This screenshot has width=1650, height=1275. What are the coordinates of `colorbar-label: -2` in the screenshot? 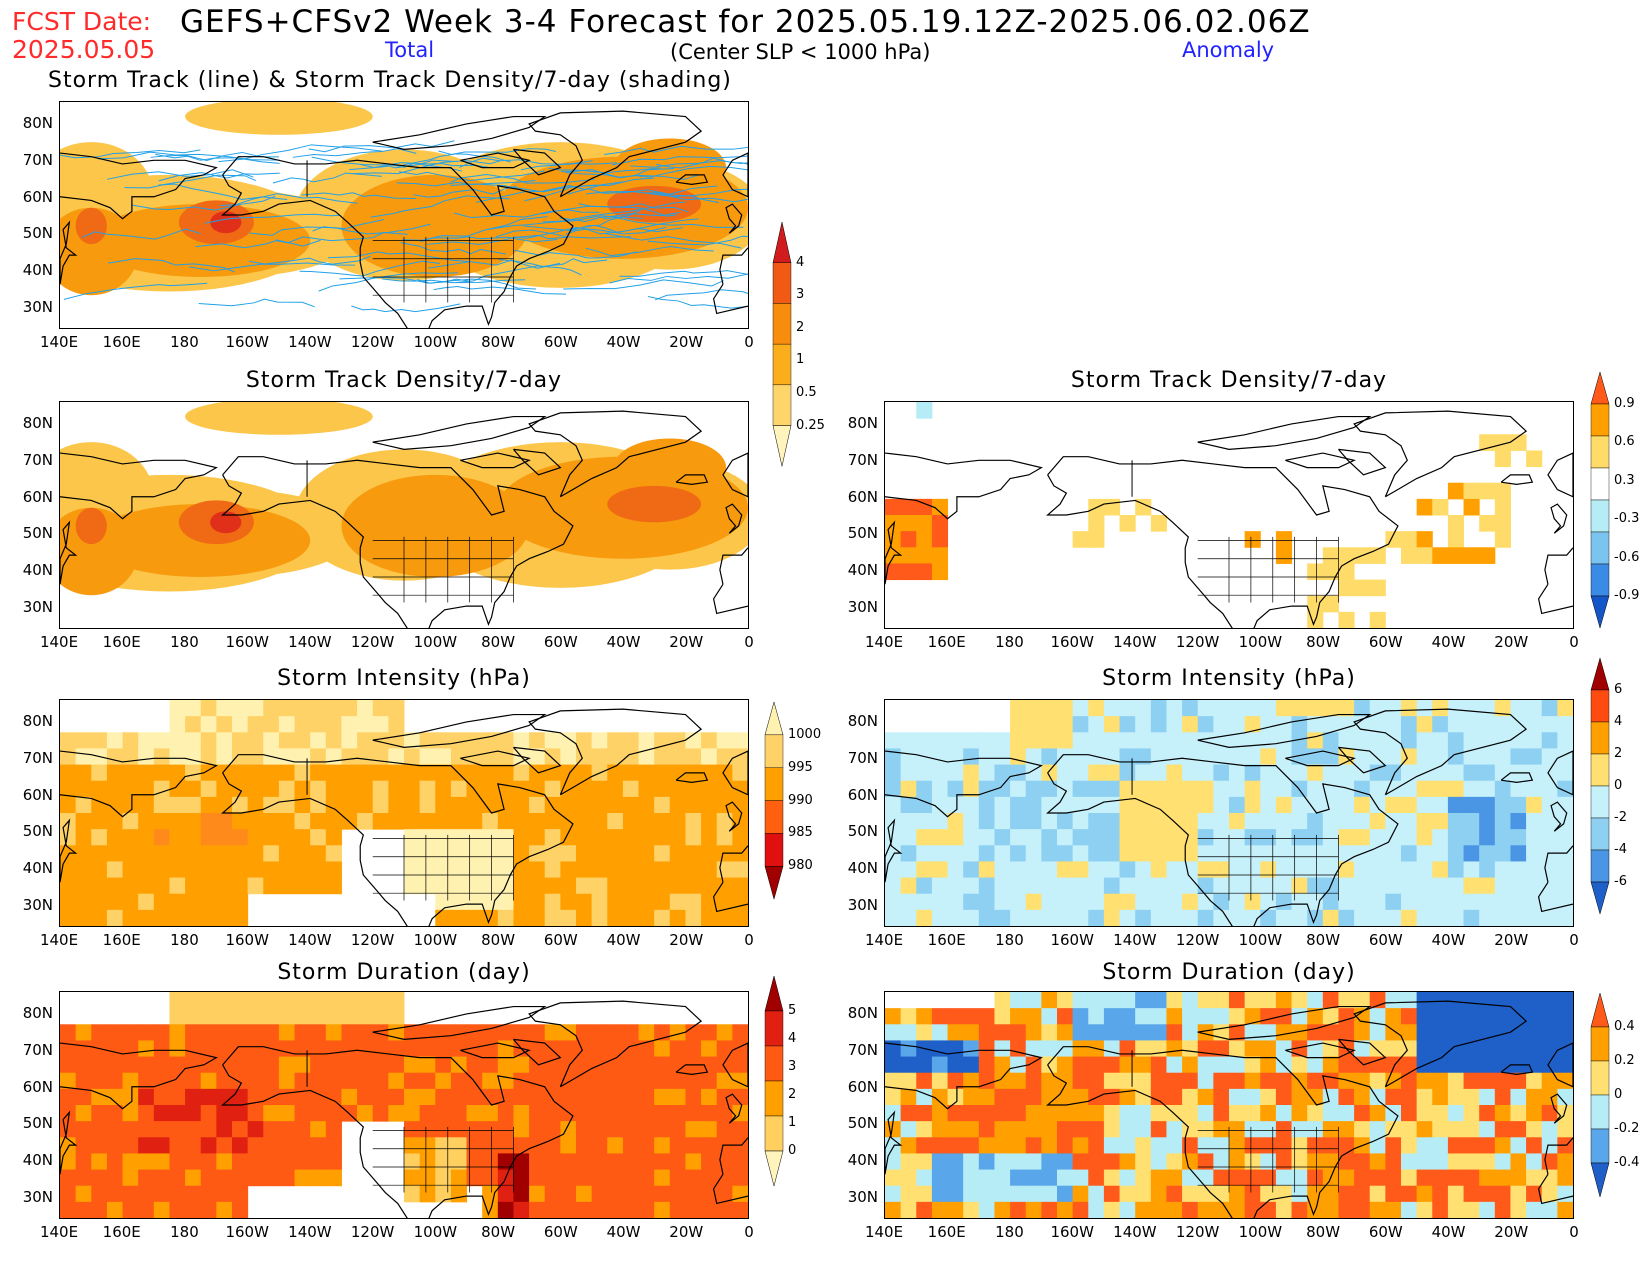 It's located at (1620, 817).